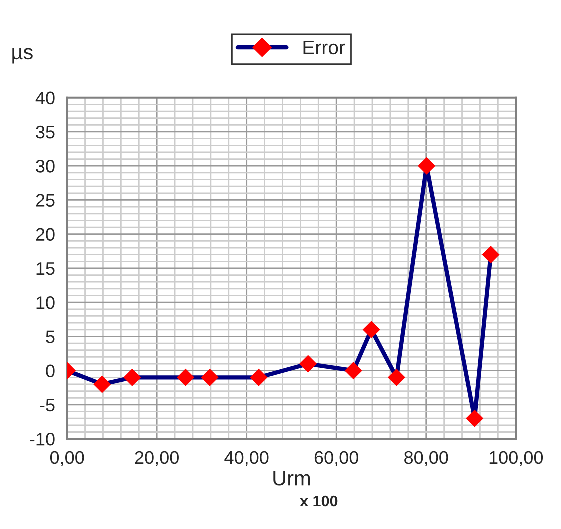 Image resolution: width=561 pixels, height=529 pixels. What do you see at coordinates (336, 458) in the screenshot?
I see `x-tick-label: 60,00` at bounding box center [336, 458].